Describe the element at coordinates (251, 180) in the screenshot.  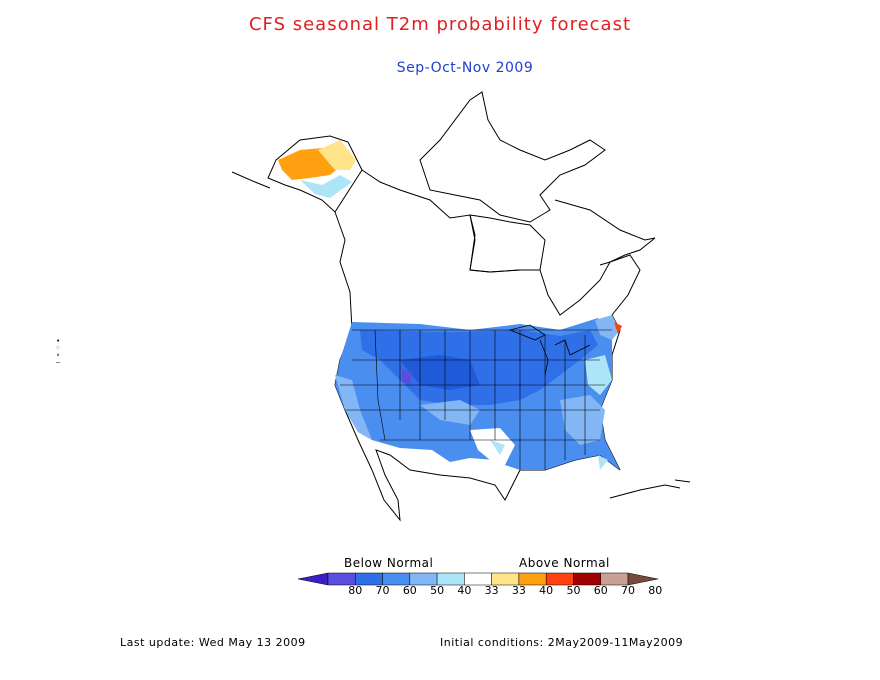
I see `aleutian-chain` at that location.